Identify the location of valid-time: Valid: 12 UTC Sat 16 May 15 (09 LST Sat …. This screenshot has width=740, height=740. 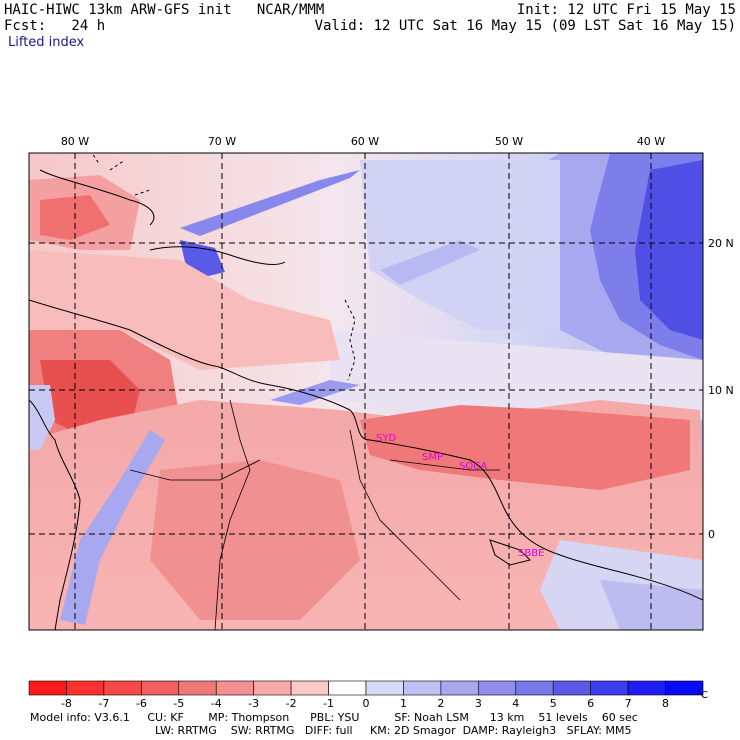
(525, 26).